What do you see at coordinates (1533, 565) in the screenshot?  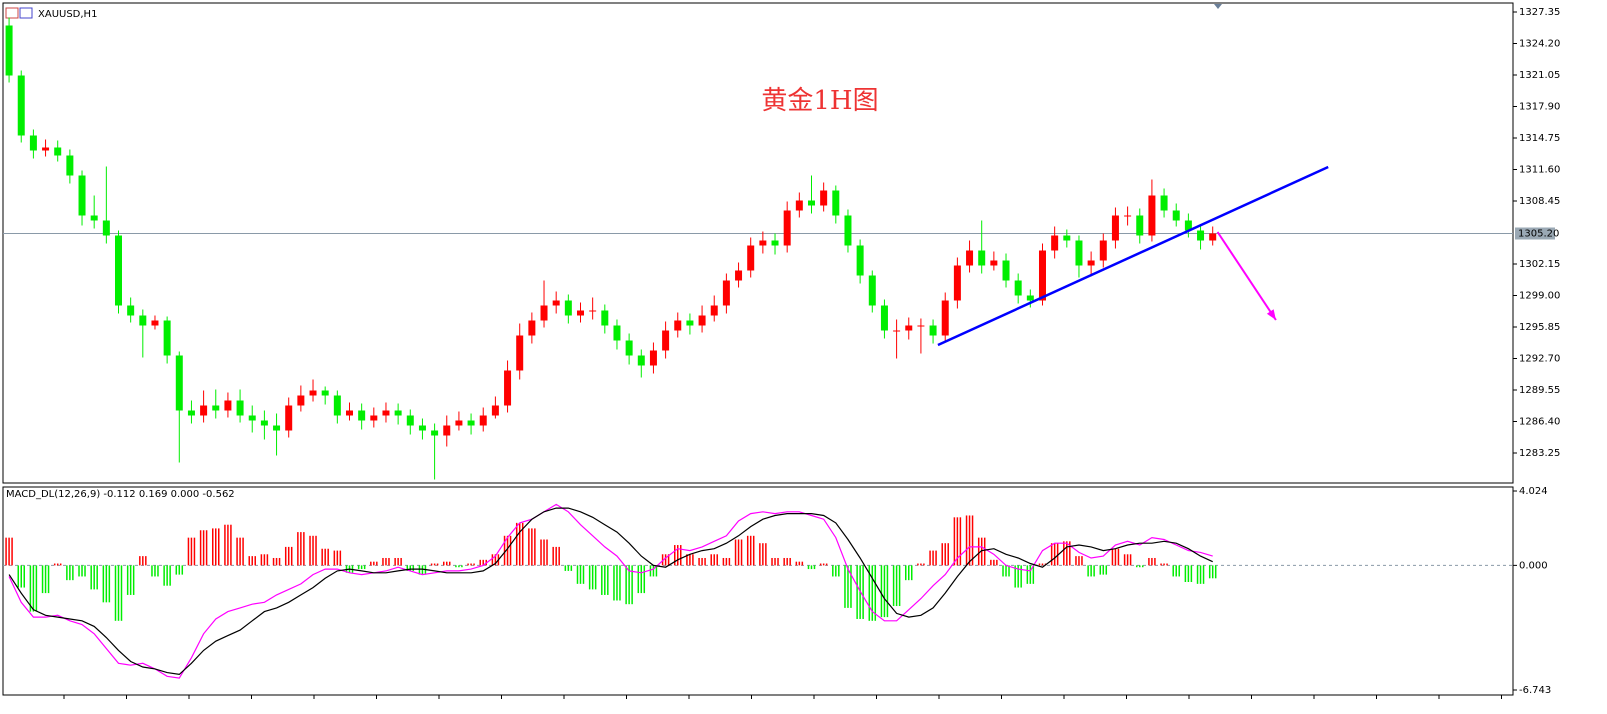 I see `y-tick-label: 0.000` at bounding box center [1533, 565].